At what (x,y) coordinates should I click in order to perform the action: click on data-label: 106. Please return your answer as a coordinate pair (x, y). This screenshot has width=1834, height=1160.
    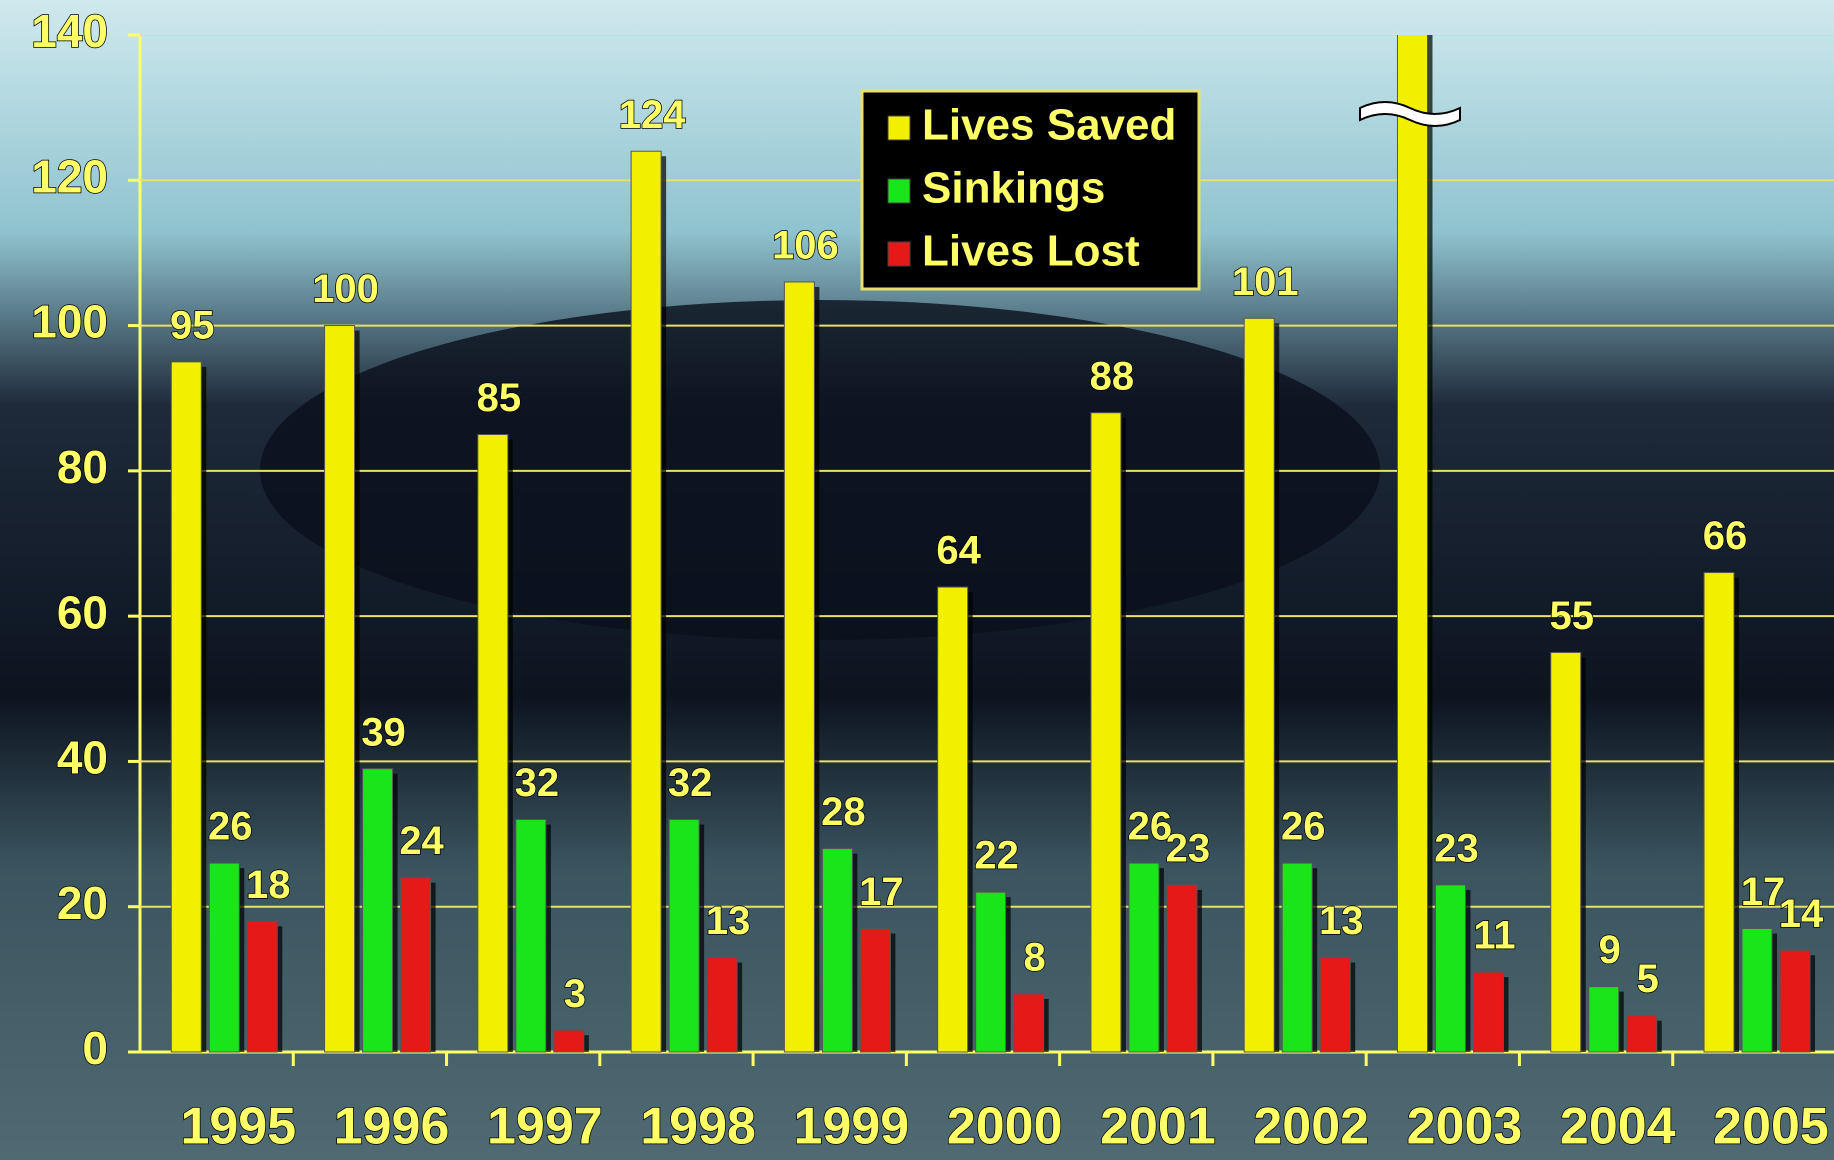
    Looking at the image, I should click on (805, 246).